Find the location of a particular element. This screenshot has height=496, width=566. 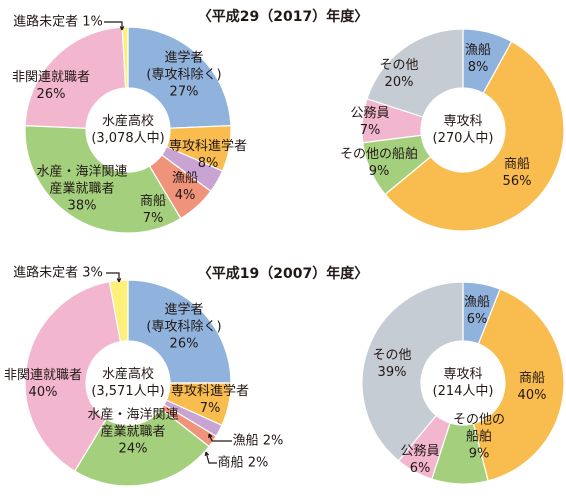

donut-slice-2-非関連就職者 is located at coordinates (73, 376).